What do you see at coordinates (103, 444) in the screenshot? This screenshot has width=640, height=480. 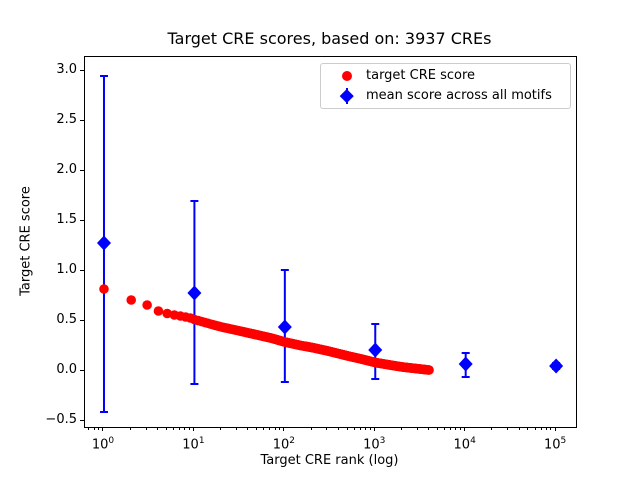 I see `x-tick-label: 10⁰` at bounding box center [103, 444].